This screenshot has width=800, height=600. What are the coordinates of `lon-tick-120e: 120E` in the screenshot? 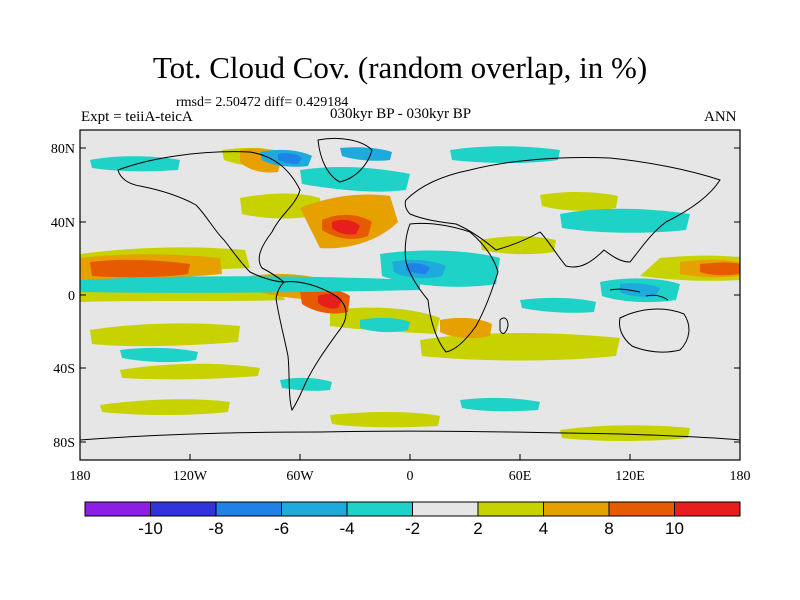 It's located at (630, 476).